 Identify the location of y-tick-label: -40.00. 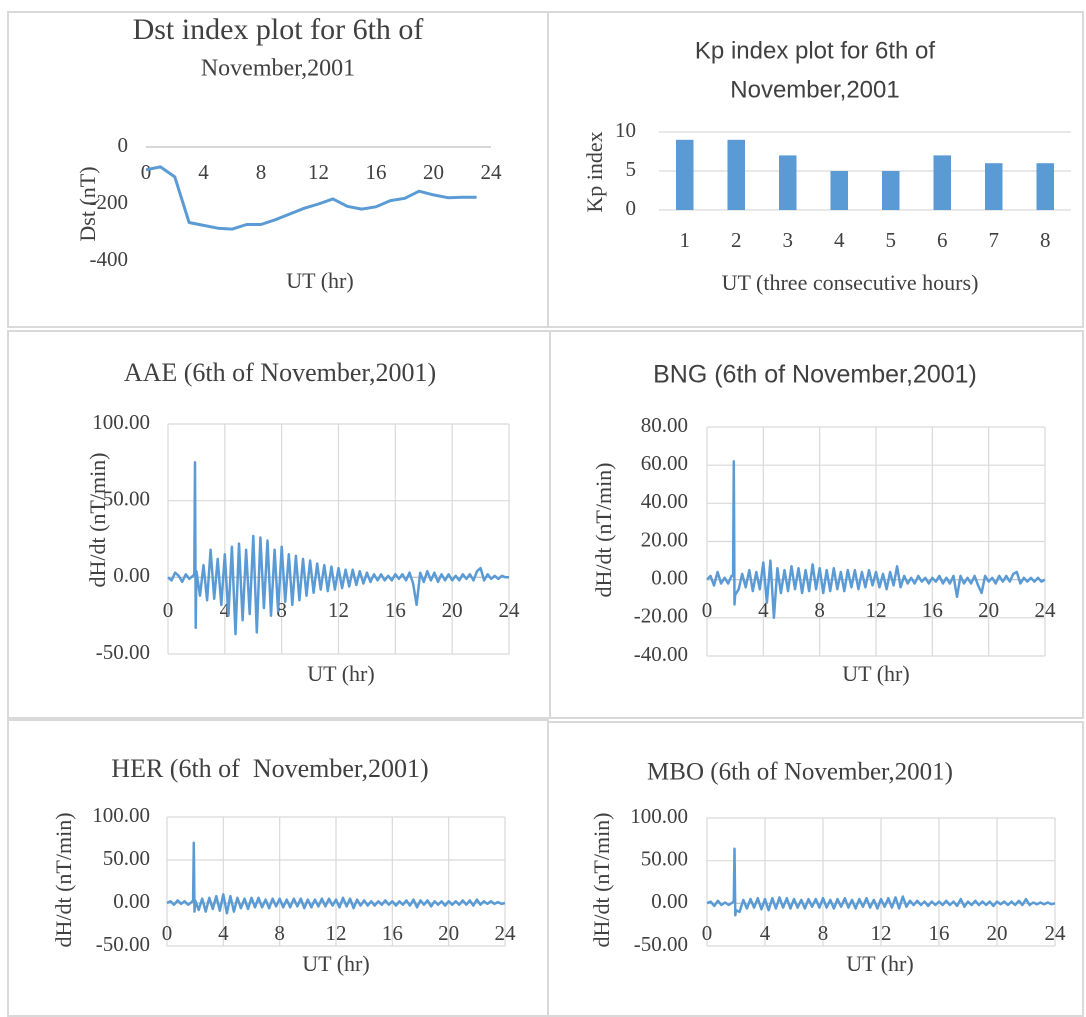
(661, 654).